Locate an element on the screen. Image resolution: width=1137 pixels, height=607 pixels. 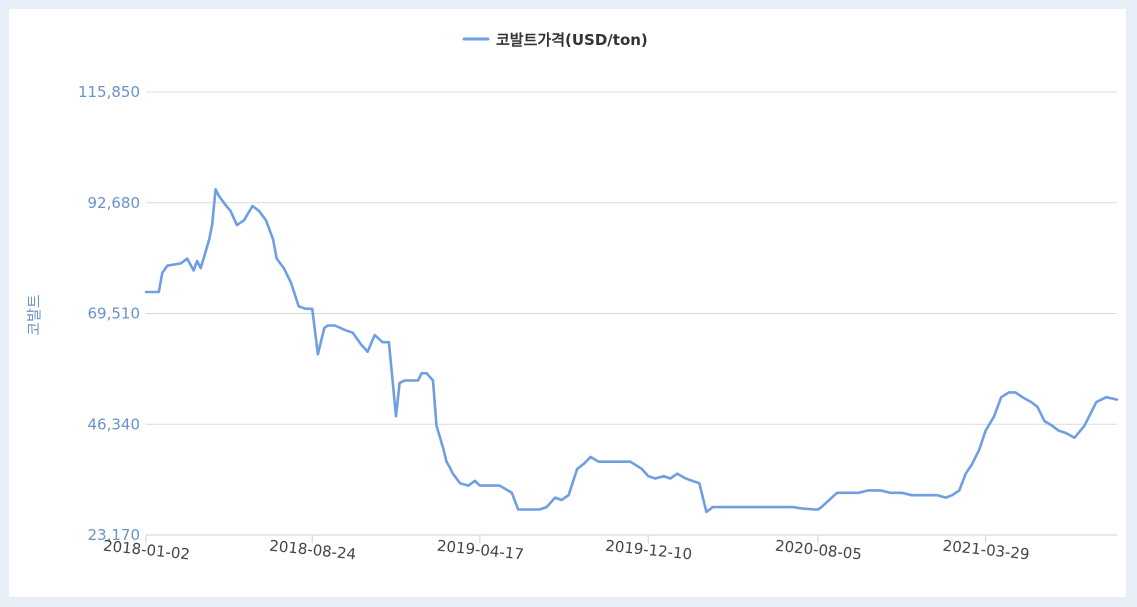
x-tick-label-0: 2018-01-02 is located at coordinates (146, 550).